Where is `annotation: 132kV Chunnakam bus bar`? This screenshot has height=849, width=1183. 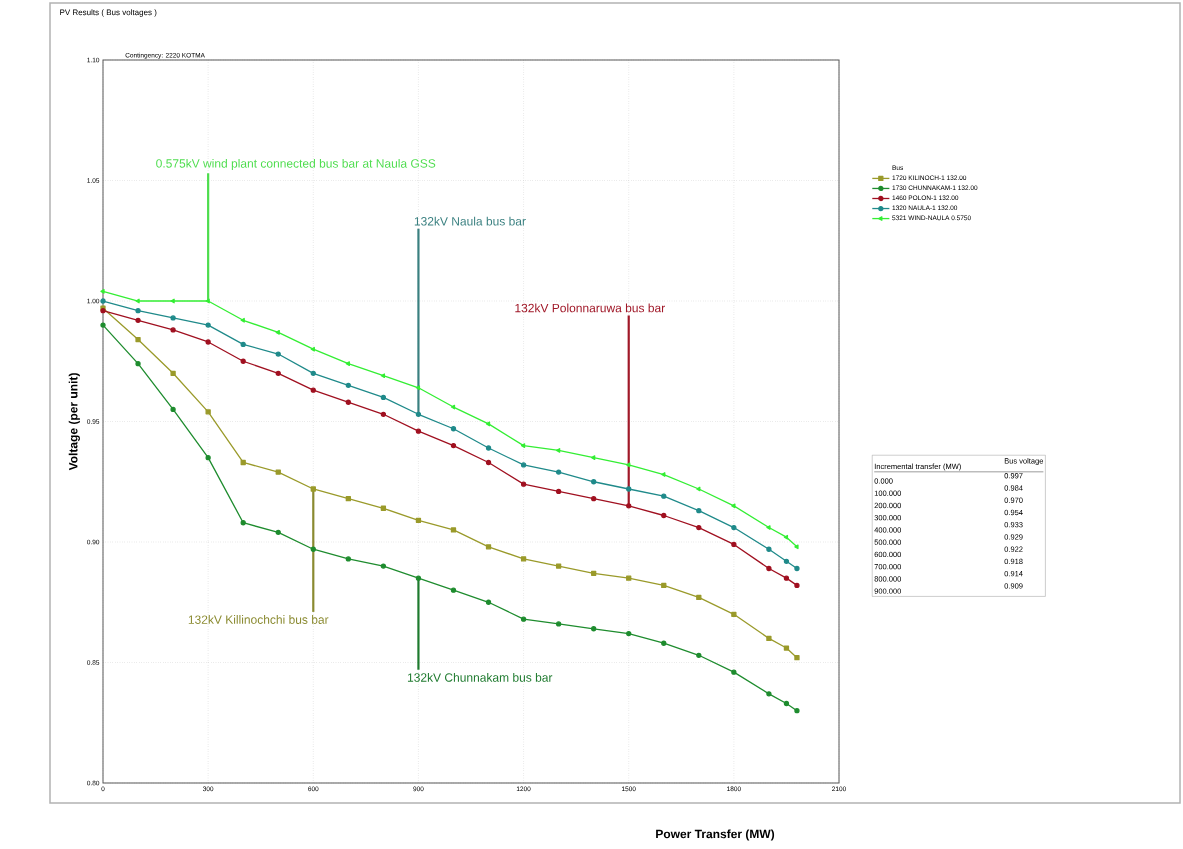
annotation: 132kV Chunnakam bus bar is located at coordinates (480, 677).